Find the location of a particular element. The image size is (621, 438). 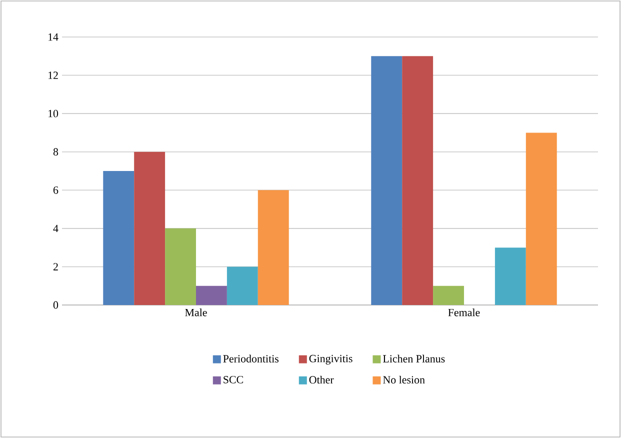

x-tick-label: Male is located at coordinates (196, 312).